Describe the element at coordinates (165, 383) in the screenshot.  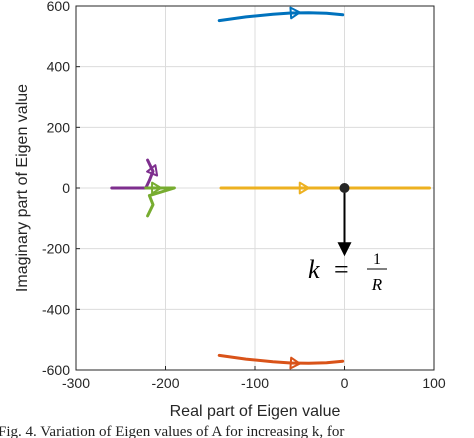
I see `x-tick-label: -200` at that location.